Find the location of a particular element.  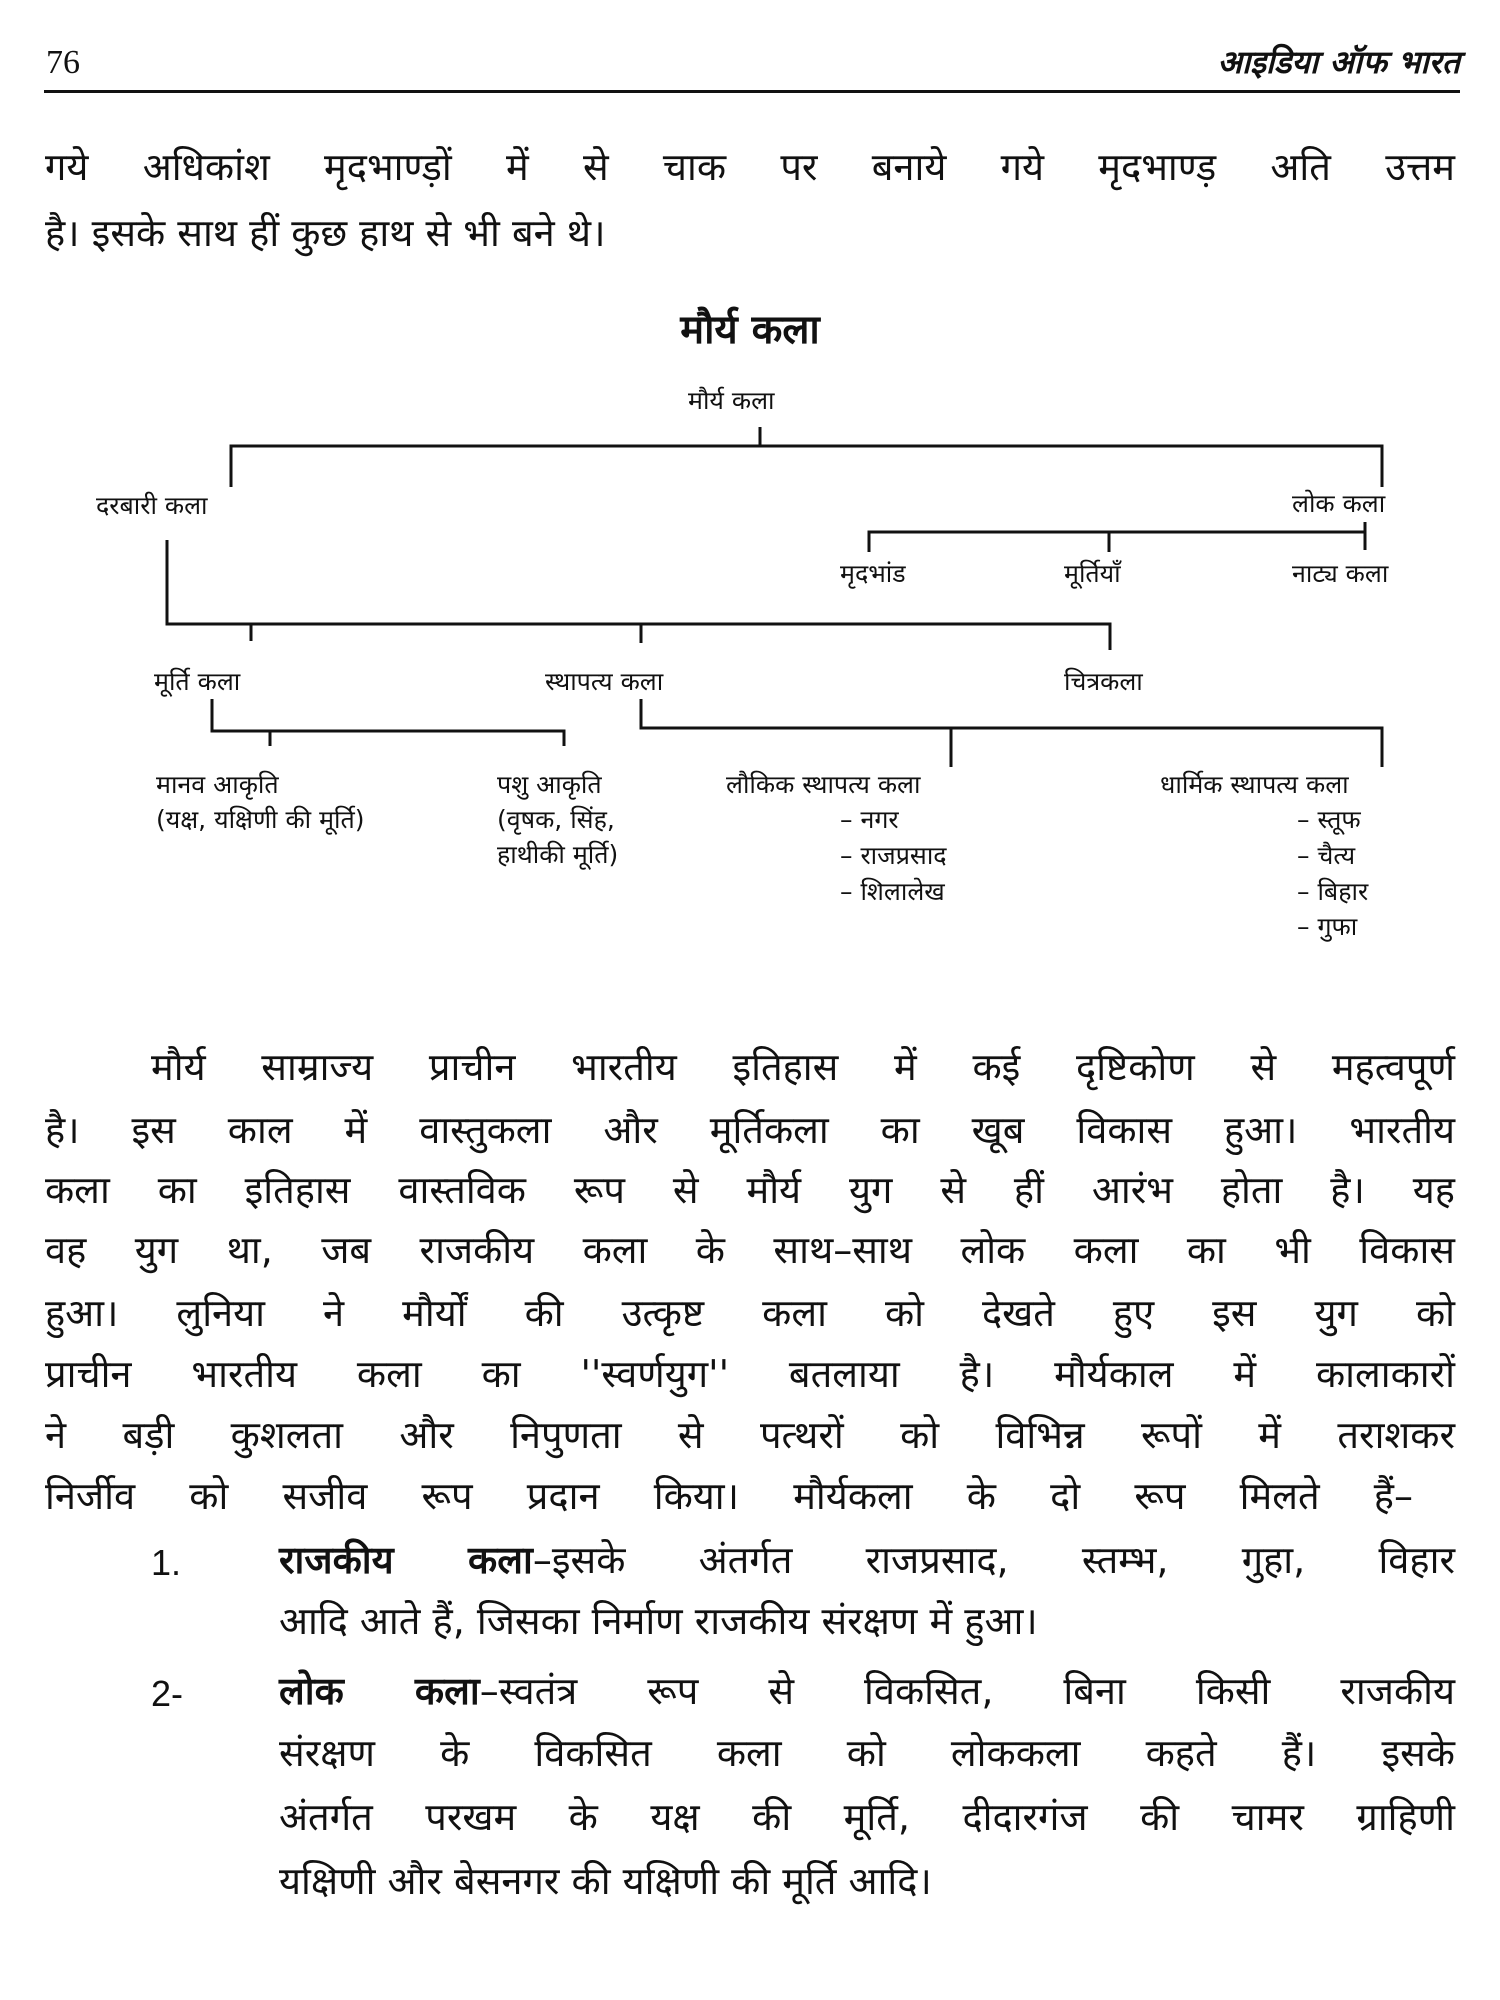

list-number: 1. is located at coordinates (166, 1562).